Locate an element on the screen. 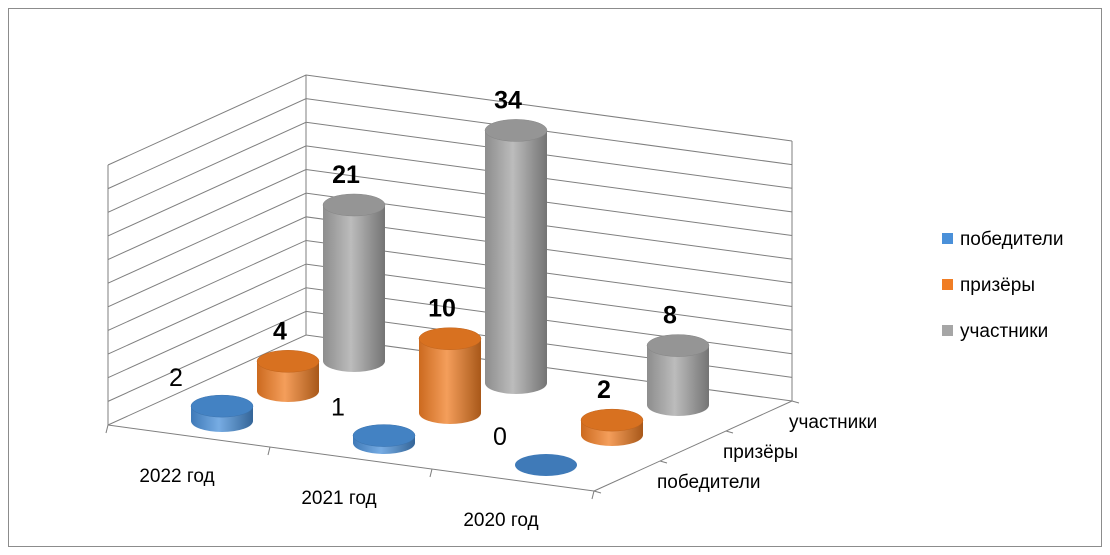 The height and width of the screenshot is (555, 1110). legend-label: победители is located at coordinates (1012, 239).